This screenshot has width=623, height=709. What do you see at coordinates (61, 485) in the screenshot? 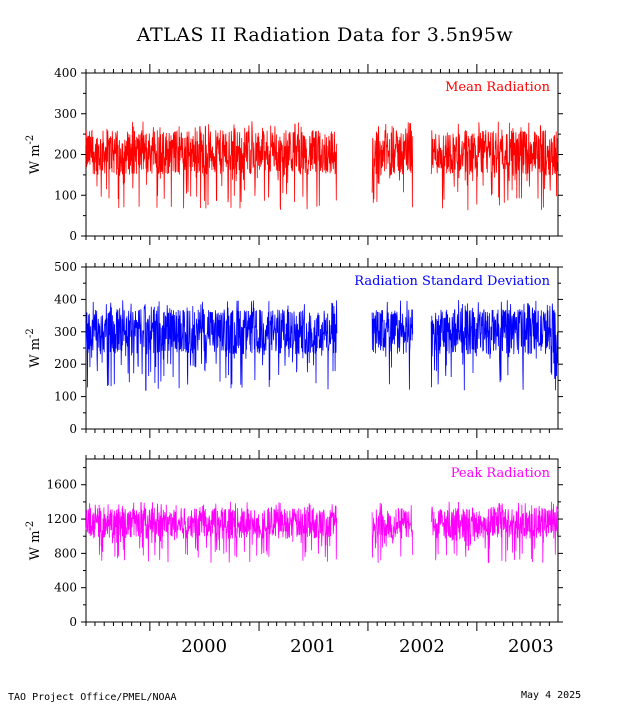
I see `y-tick-label: 1600` at bounding box center [61, 485].